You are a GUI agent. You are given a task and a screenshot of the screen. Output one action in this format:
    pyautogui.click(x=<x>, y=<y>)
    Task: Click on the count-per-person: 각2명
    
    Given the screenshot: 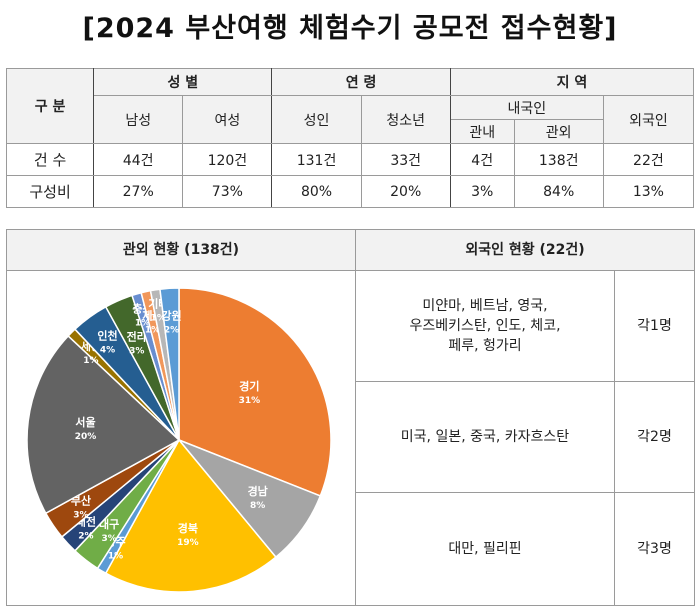 What is the action you would take?
    pyautogui.click(x=654, y=437)
    